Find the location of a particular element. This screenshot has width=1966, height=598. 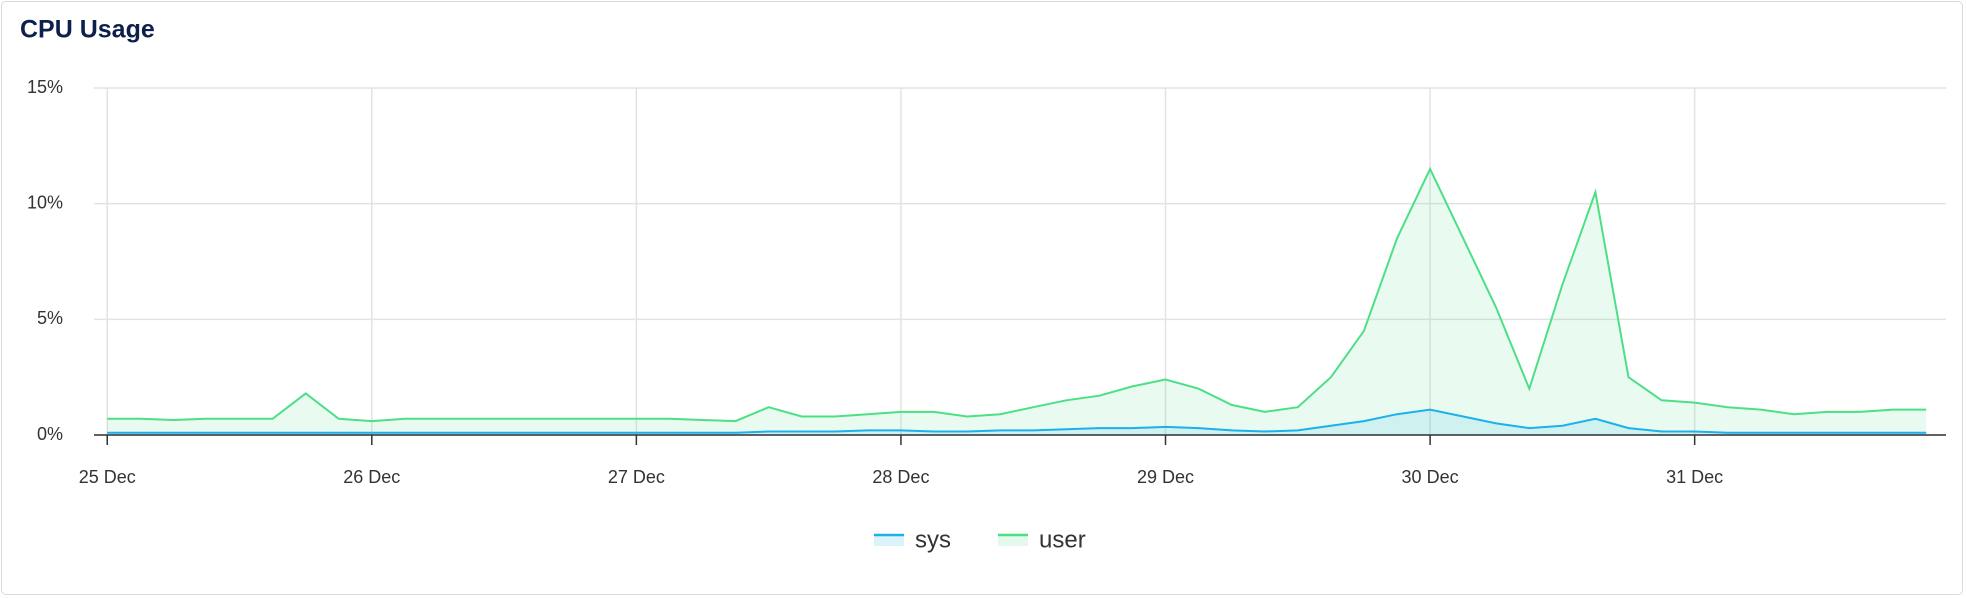

legend-label: user is located at coordinates (1062, 539).